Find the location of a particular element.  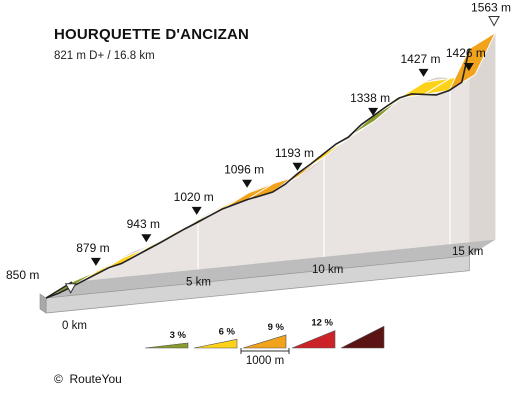

legend-label: 6 % is located at coordinates (227, 331).